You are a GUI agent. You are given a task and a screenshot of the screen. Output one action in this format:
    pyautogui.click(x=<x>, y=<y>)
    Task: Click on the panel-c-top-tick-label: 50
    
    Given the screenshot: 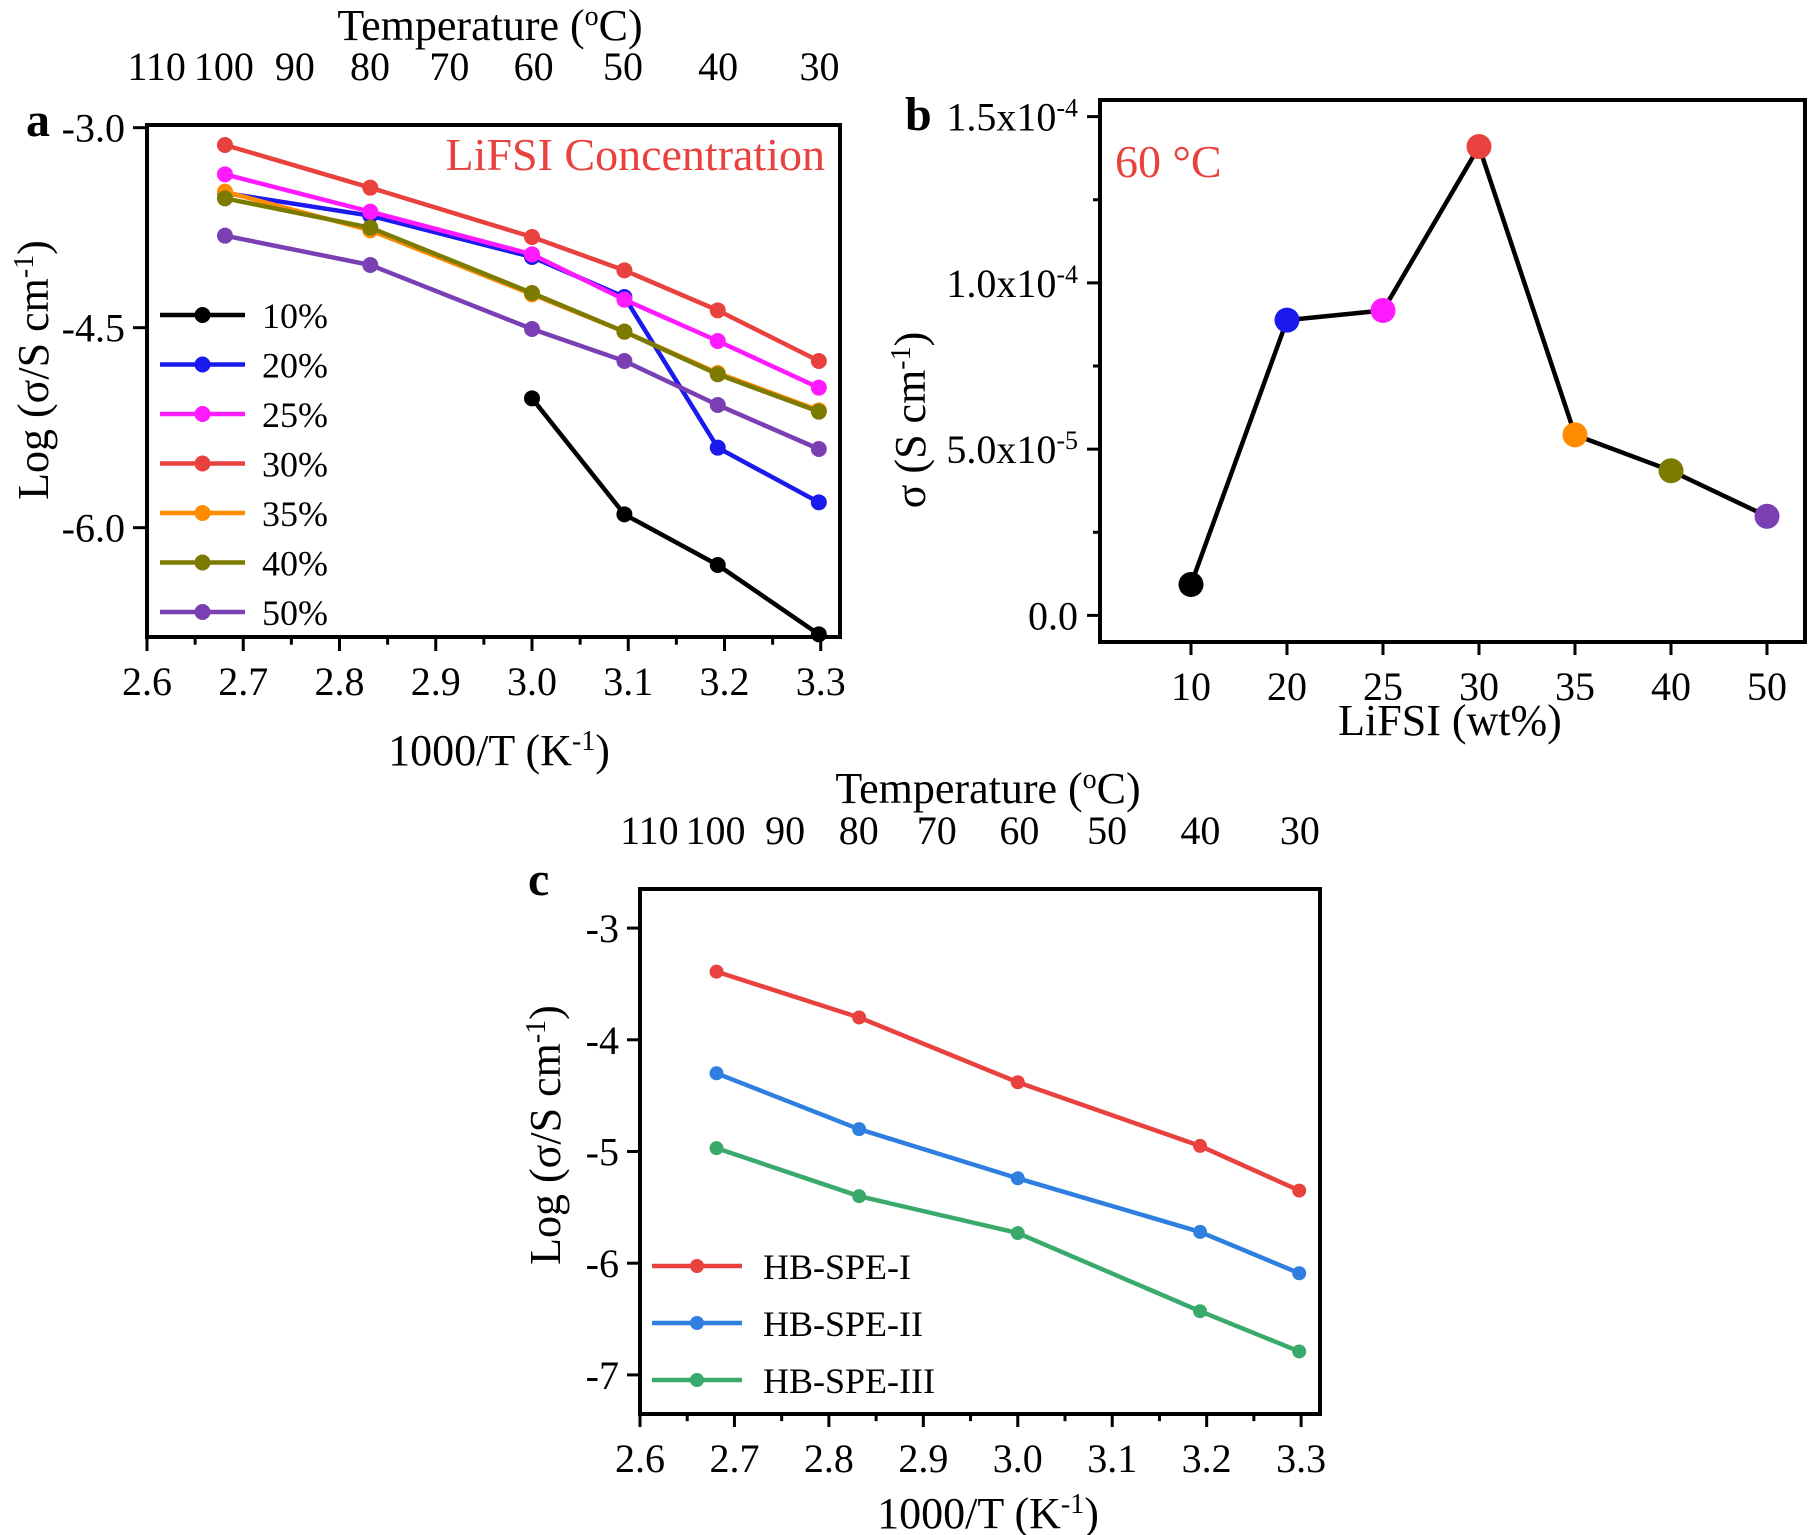 What is the action you would take?
    pyautogui.click(x=1107, y=830)
    